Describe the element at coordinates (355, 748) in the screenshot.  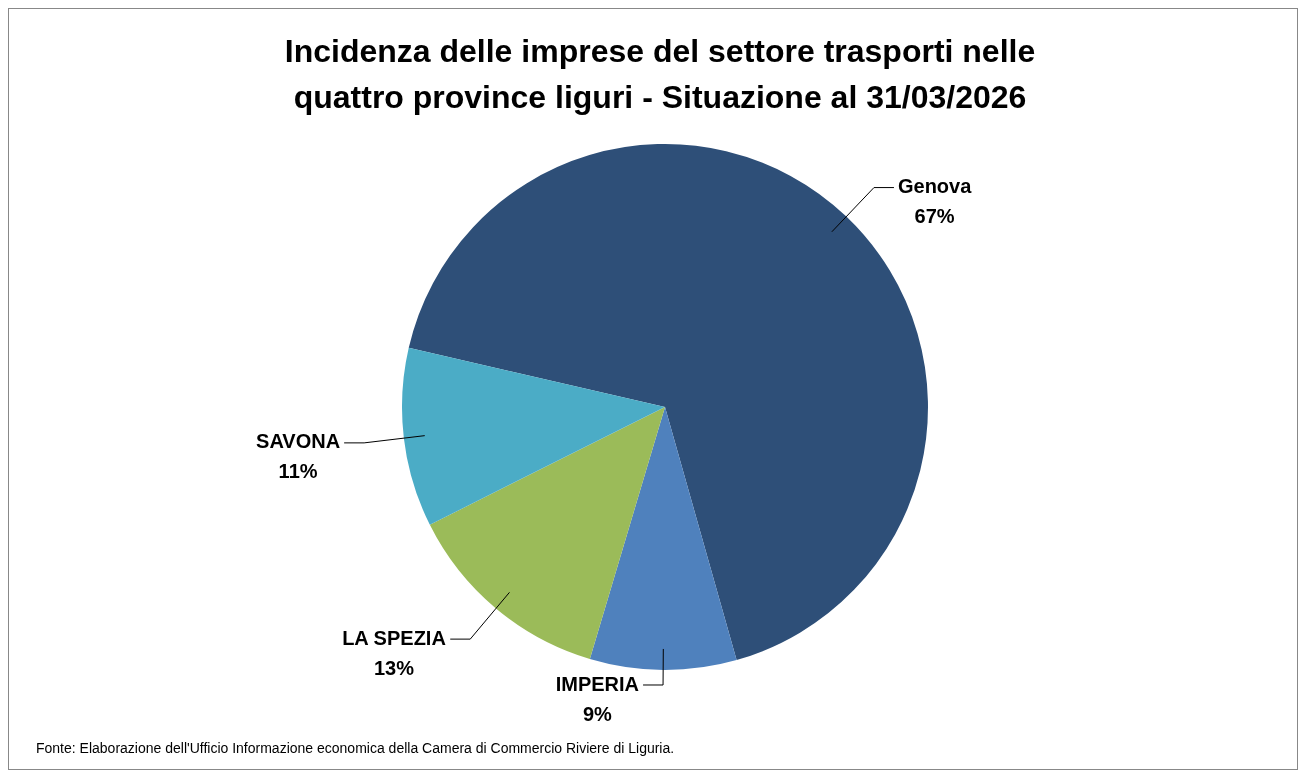
I see `source-note: Fonte: Elaborazione dell'Ufficio Informazione economica della Camera di Commercio Riviere di Liguria.` at that location.